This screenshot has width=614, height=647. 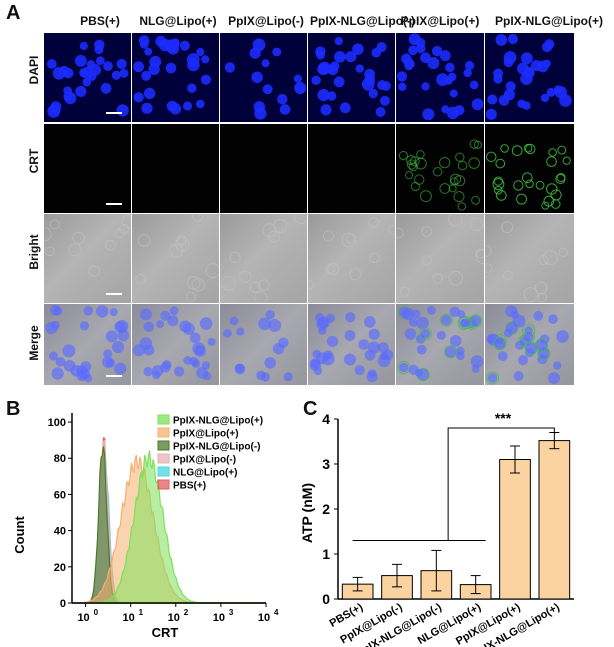 I want to click on y-tick-label: 100, so click(x=57, y=423).